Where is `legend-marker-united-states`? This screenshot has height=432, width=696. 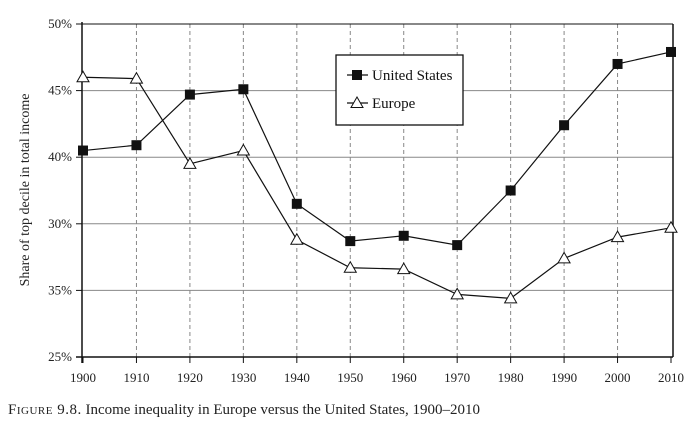 legend-marker-united-states is located at coordinates (357, 75).